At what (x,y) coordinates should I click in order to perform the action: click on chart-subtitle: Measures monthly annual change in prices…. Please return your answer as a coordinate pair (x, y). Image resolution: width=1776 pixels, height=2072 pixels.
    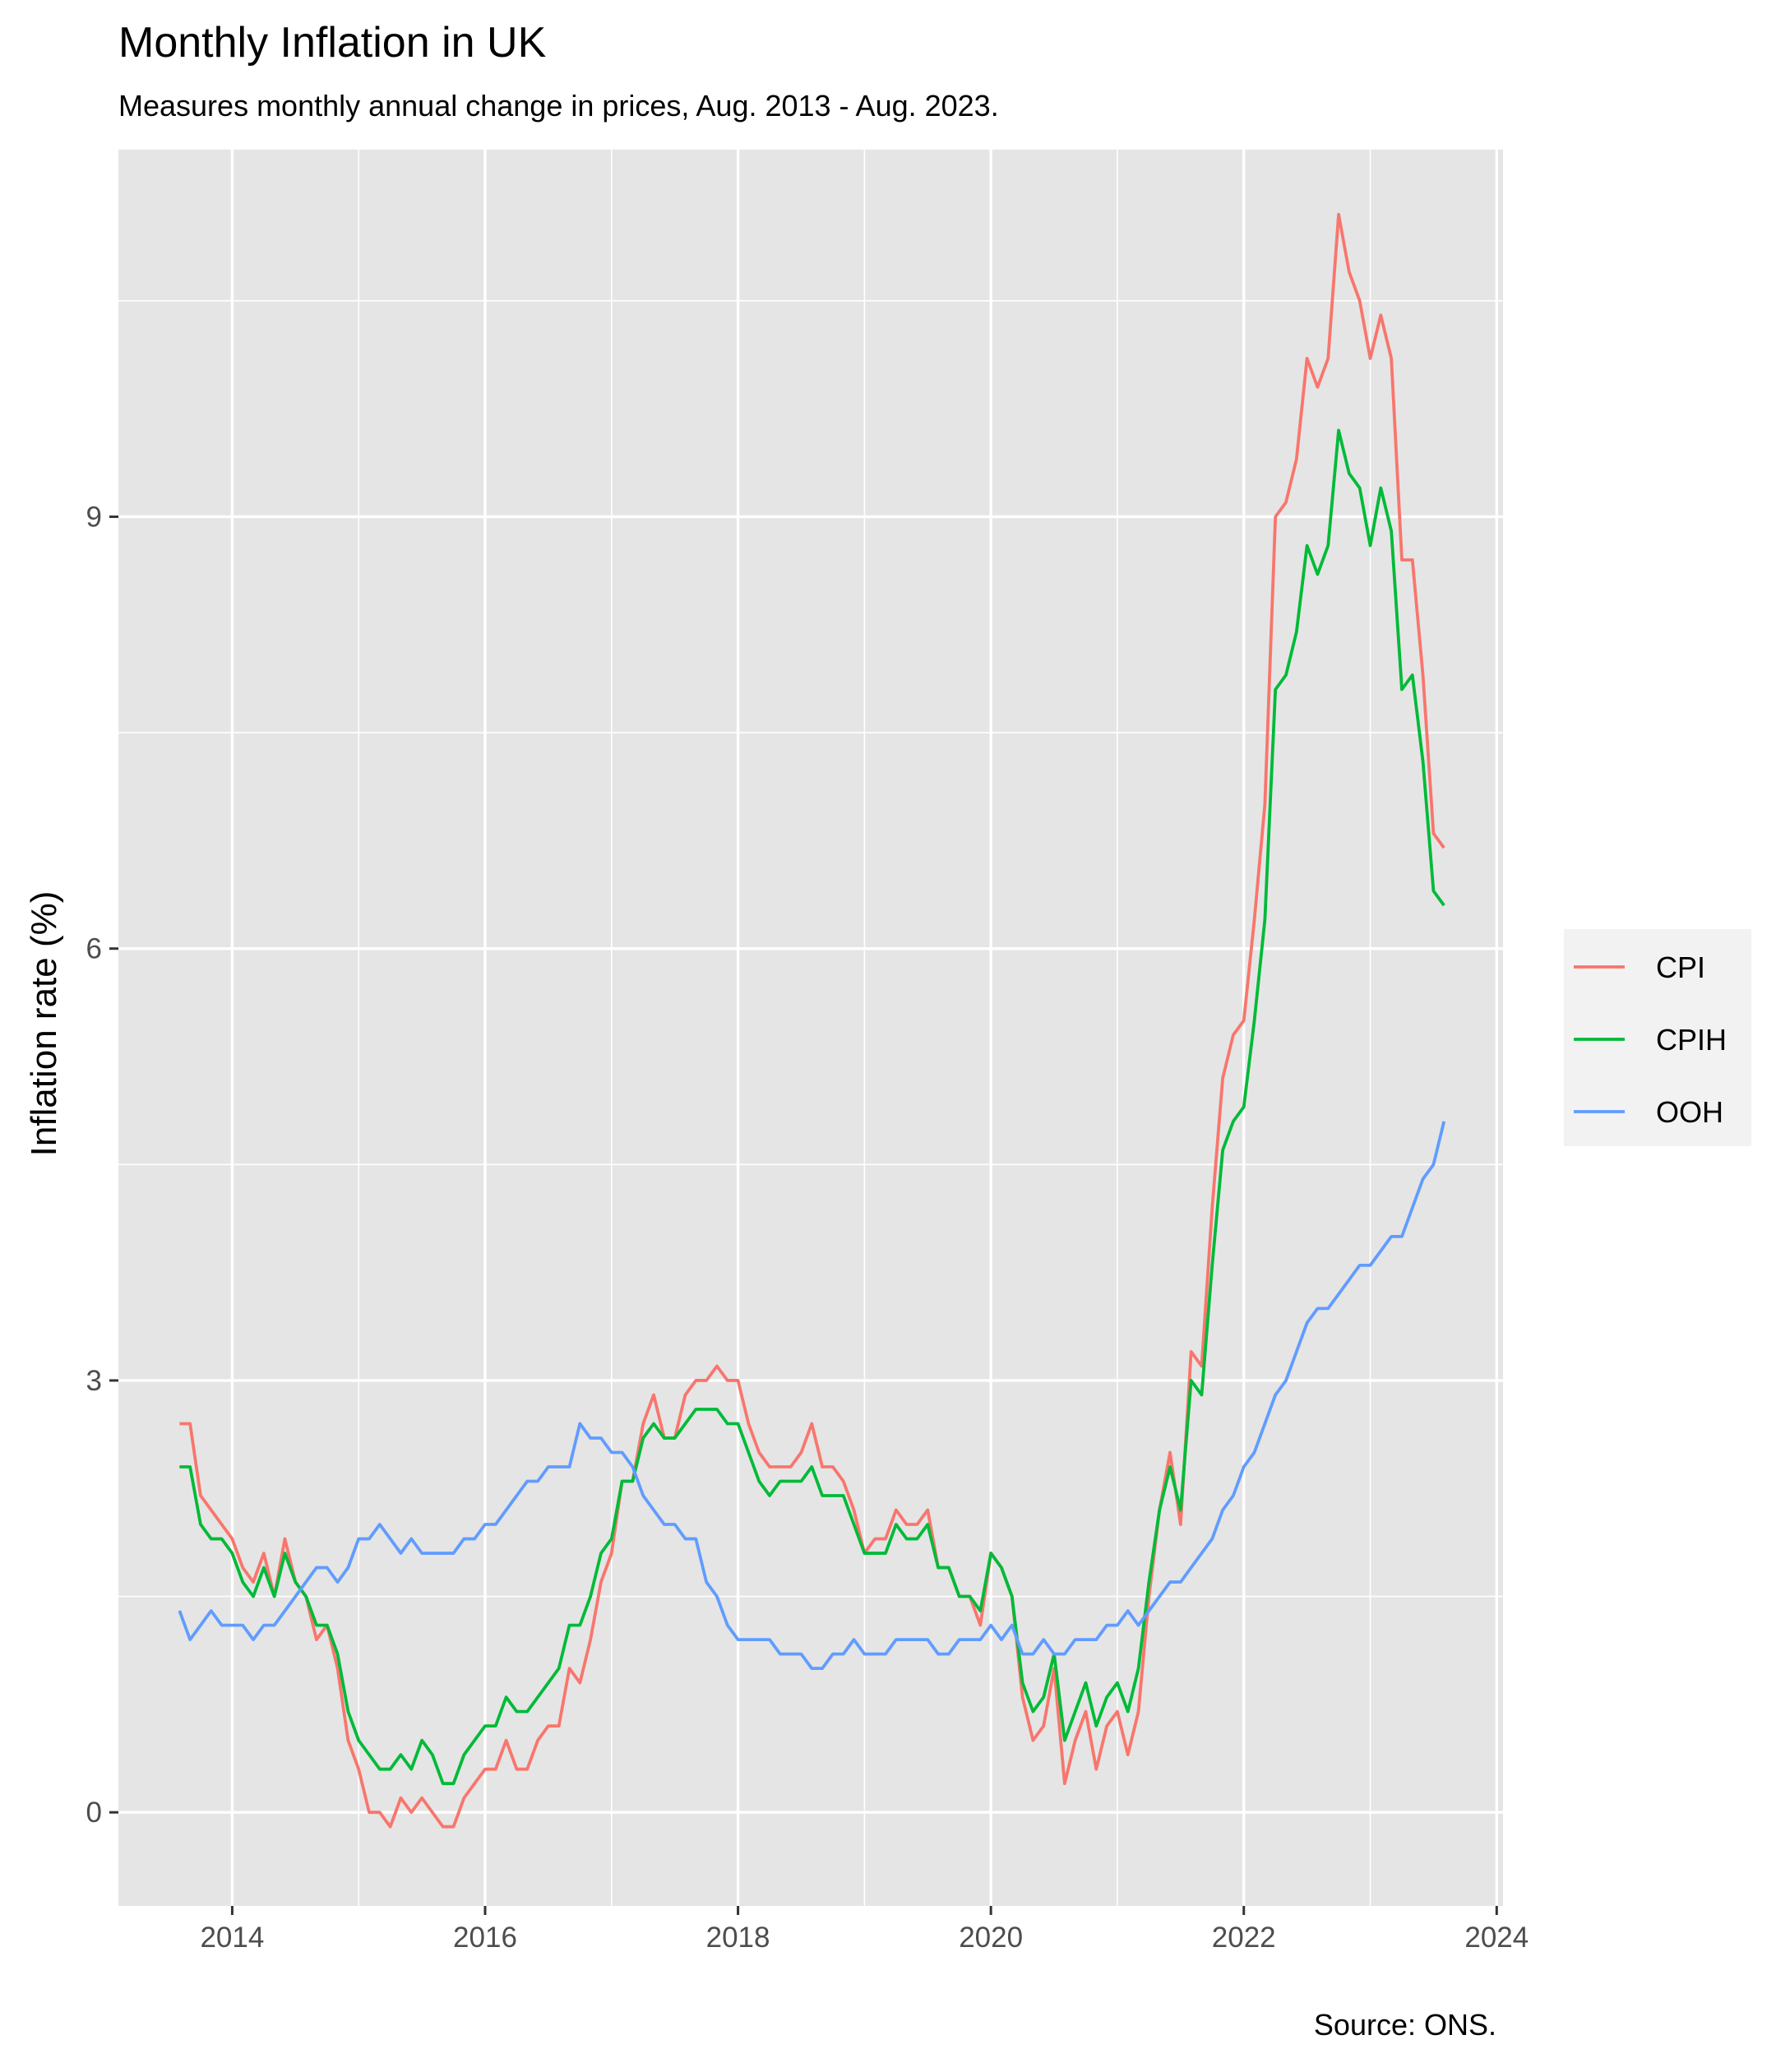
    Looking at the image, I should click on (558, 106).